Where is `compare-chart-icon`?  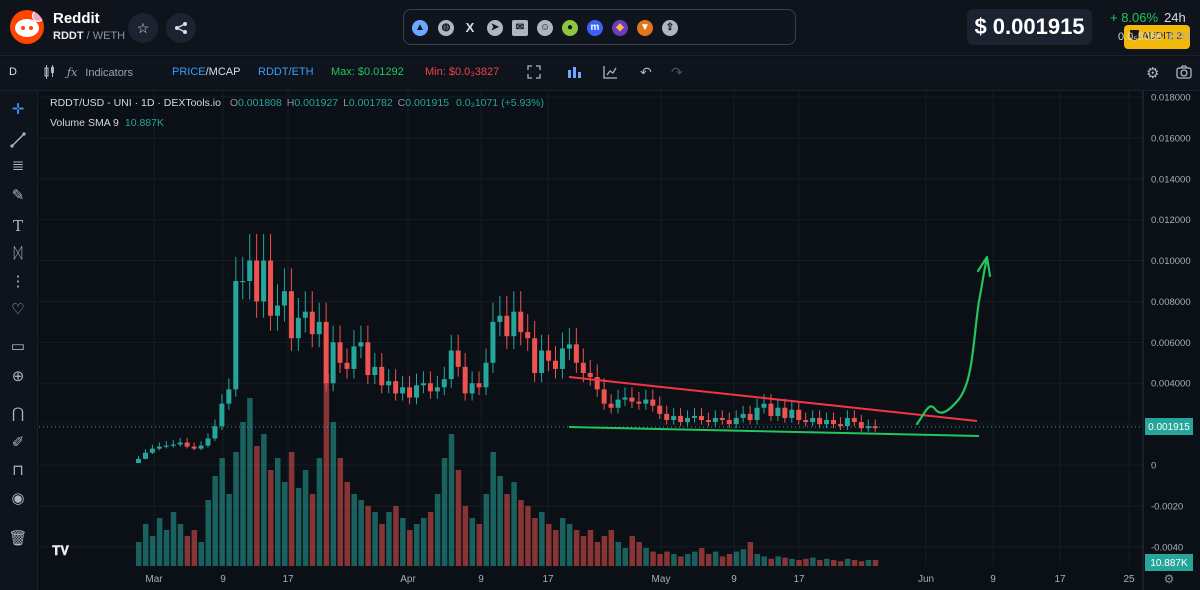 compare-chart-icon is located at coordinates (610, 73).